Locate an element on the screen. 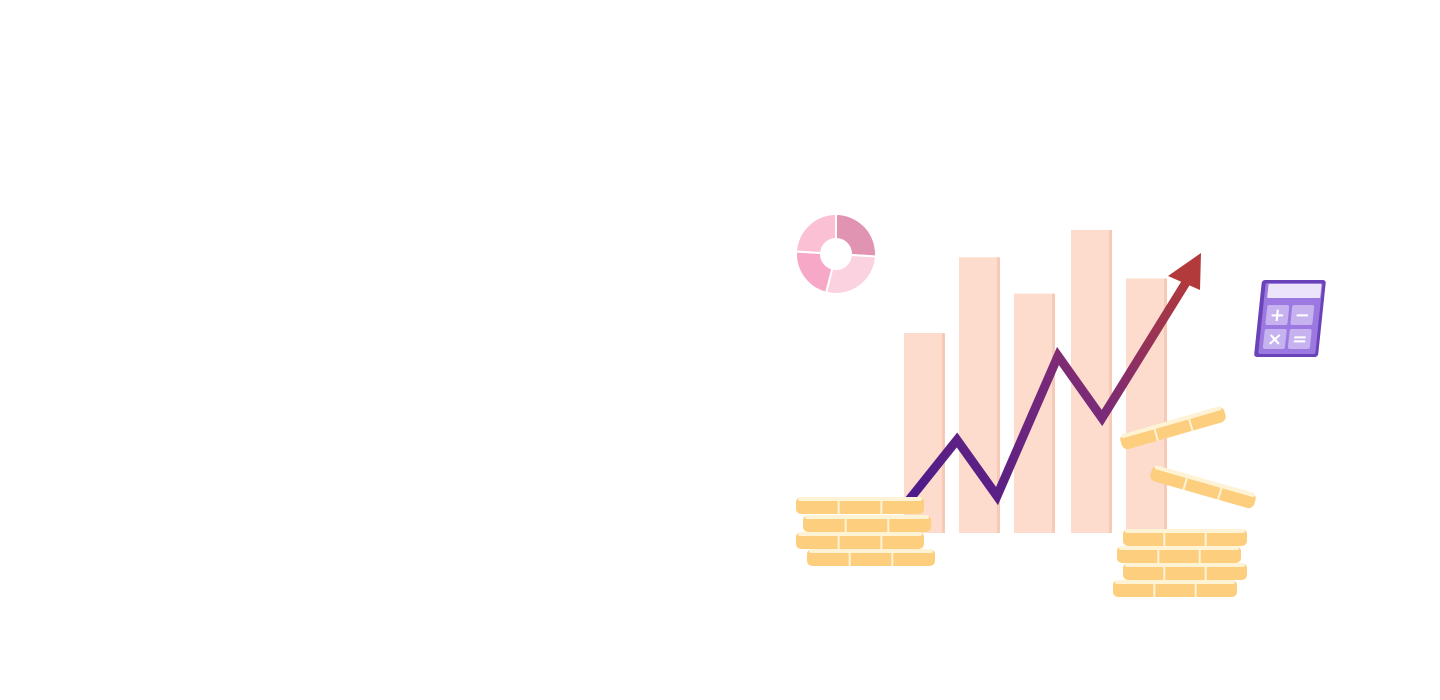 This screenshot has width=1440, height=700. trend-arrow-icon is located at coordinates (1051, 380).